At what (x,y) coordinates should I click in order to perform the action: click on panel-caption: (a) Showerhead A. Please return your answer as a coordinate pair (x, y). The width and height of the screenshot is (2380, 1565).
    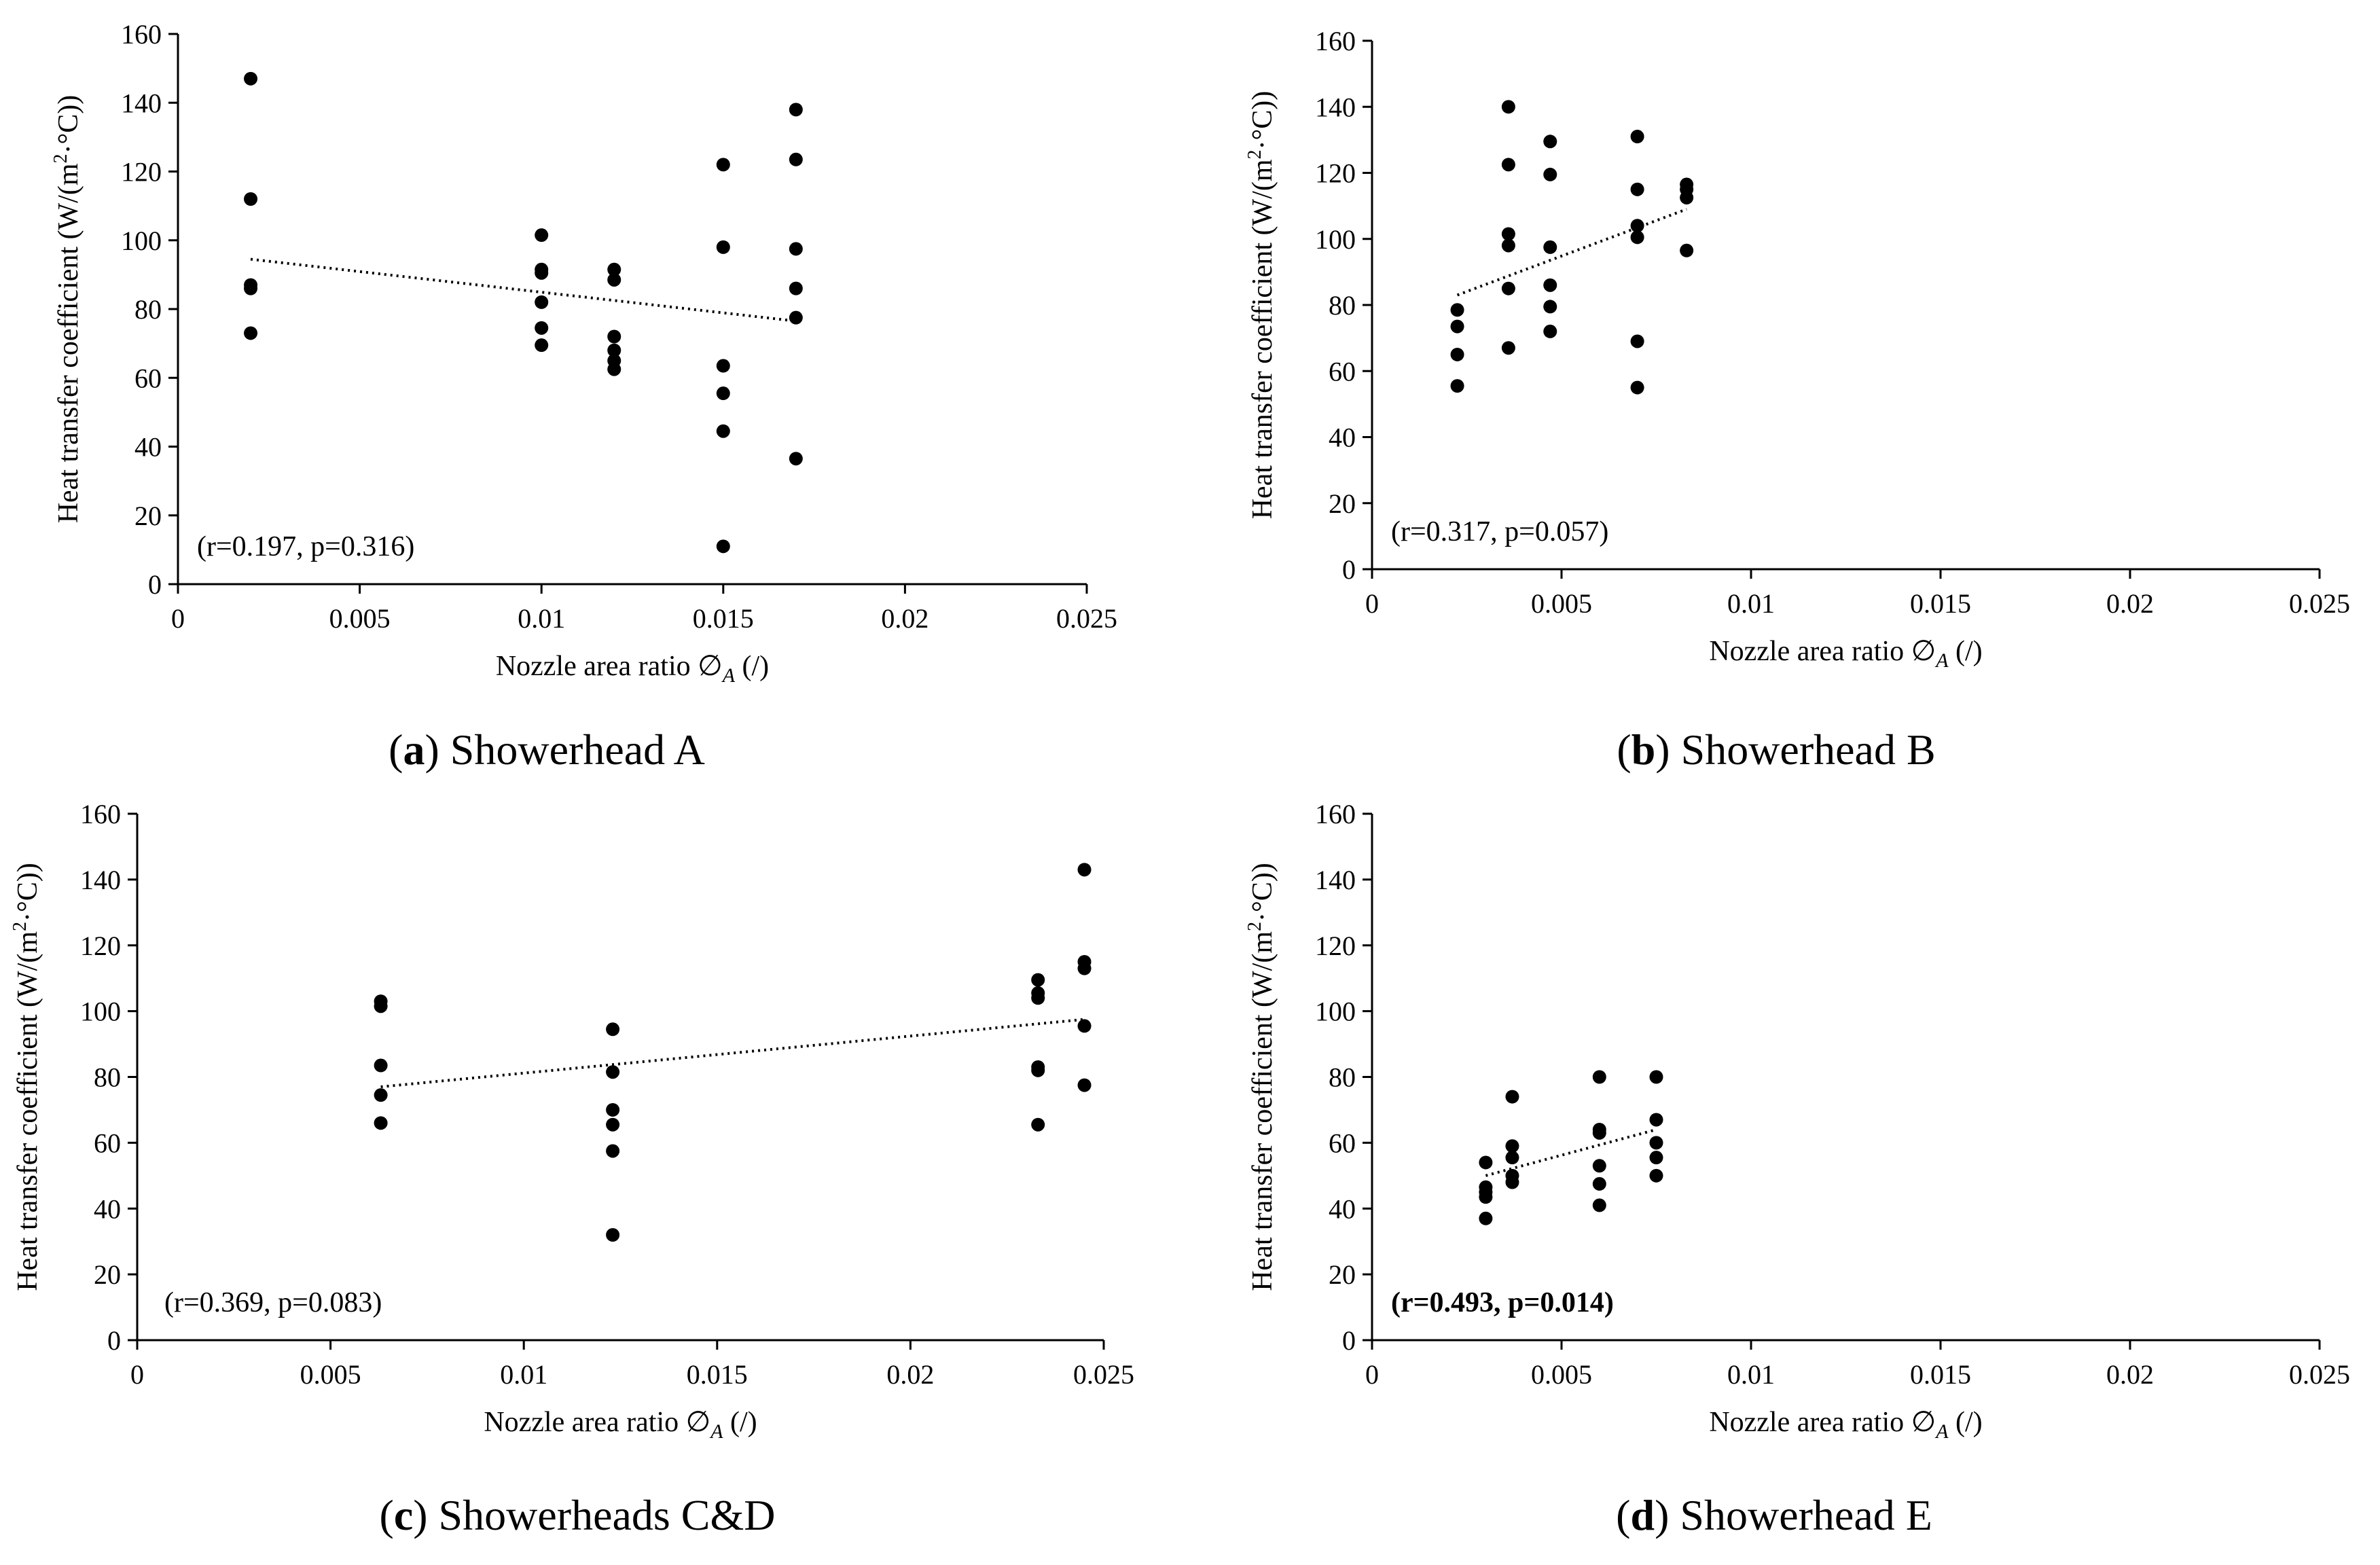
    Looking at the image, I should click on (547, 749).